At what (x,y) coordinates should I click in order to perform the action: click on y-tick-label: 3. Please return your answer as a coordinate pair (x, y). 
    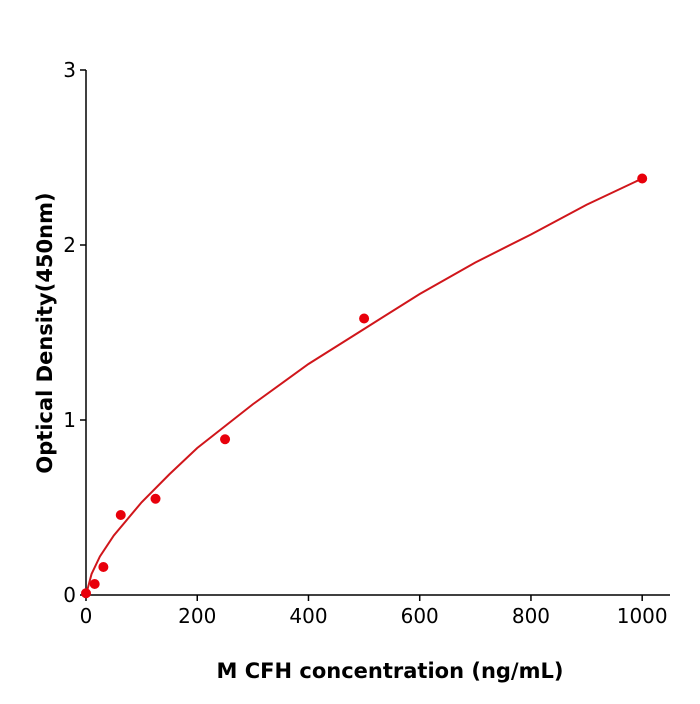
    Looking at the image, I should click on (69, 70).